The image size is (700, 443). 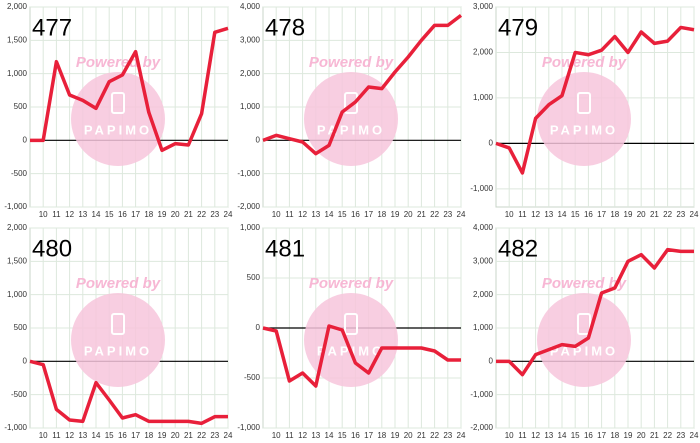 I want to click on chart-title: 478, so click(x=285, y=27).